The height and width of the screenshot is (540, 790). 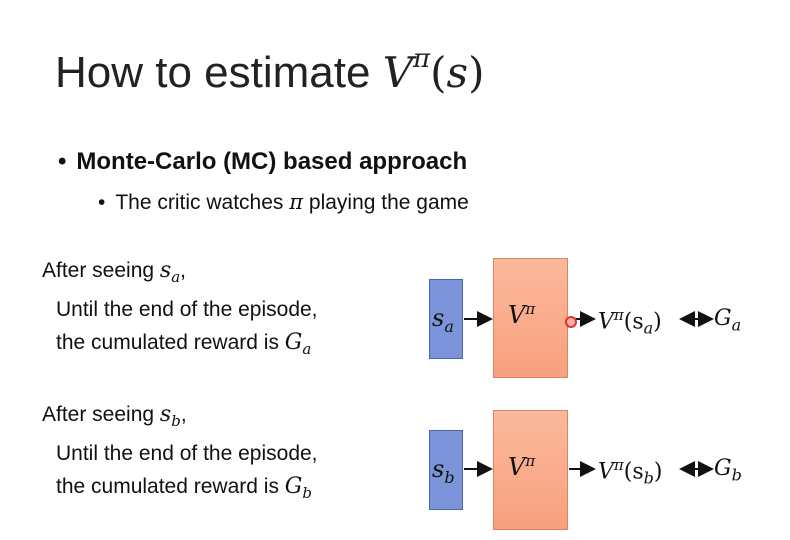 What do you see at coordinates (219, 72) in the screenshot?
I see `title-text: How to estimate` at bounding box center [219, 72].